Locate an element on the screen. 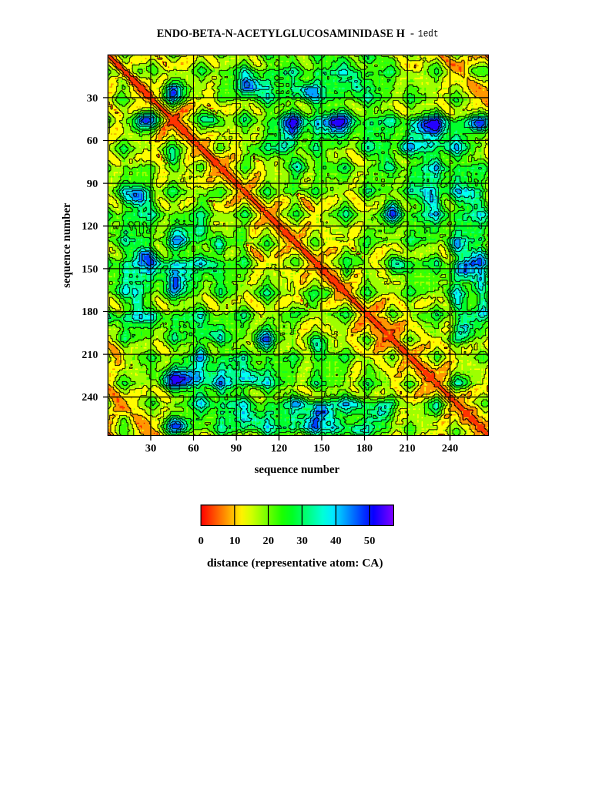 The height and width of the screenshot is (792, 612). svg-text:distance (representative atom:: distance (representative atom: CA) is located at coordinates (295, 564).